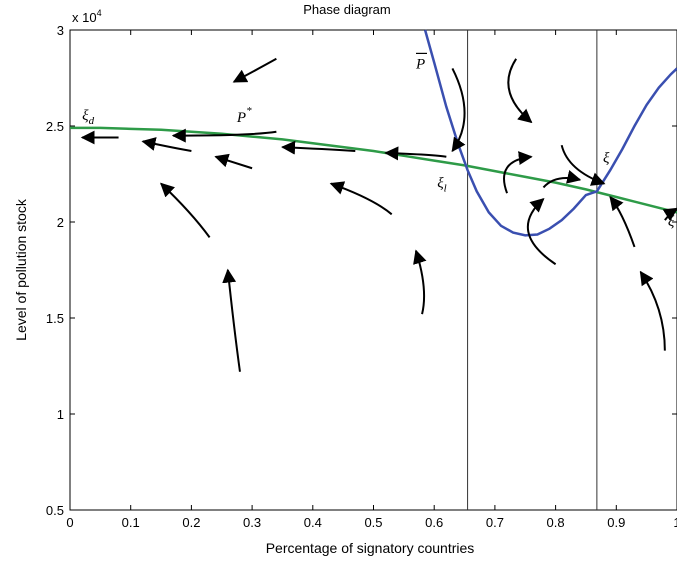  Describe the element at coordinates (244, 115) in the screenshot. I see `annotation-label: P*` at that location.